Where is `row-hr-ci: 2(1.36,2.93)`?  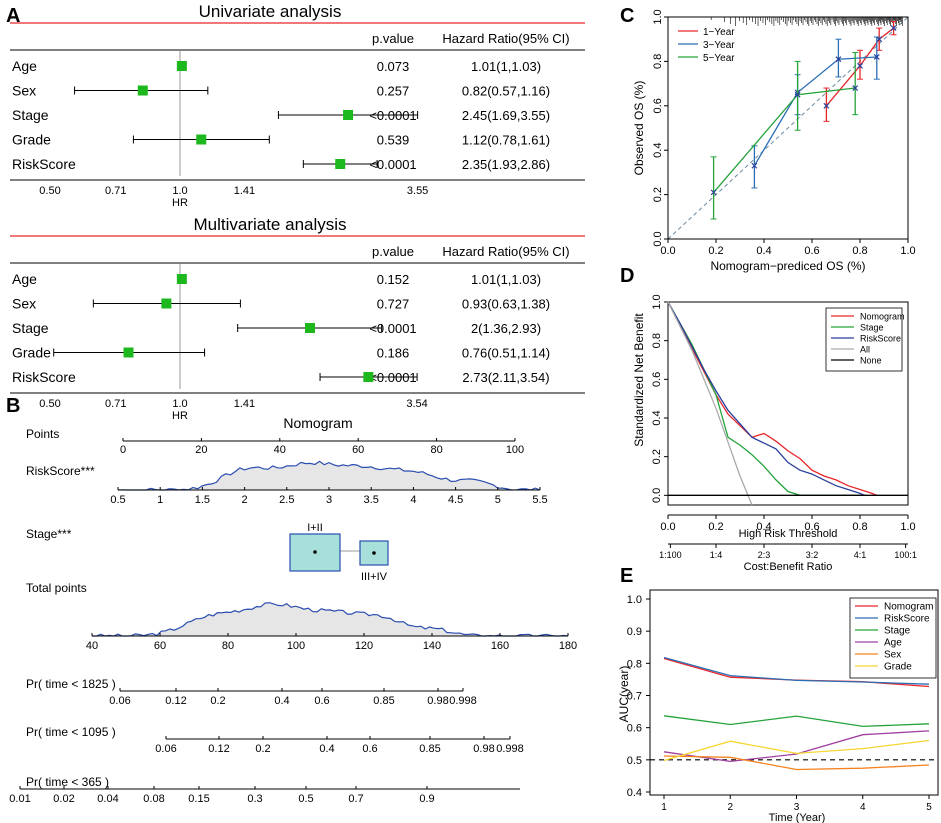
row-hr-ci: 2(1.36,2.93) is located at coordinates (506, 328).